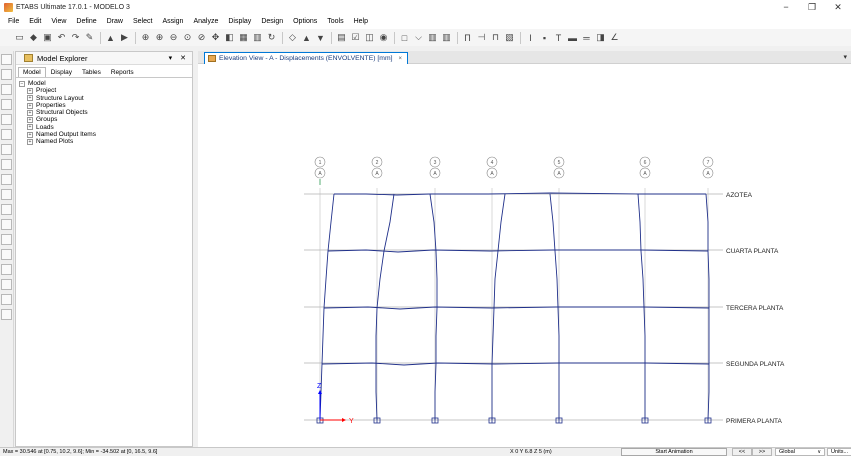 This screenshot has width=851, height=456. I want to click on draw-slab-icon: ◨, so click(600, 37).